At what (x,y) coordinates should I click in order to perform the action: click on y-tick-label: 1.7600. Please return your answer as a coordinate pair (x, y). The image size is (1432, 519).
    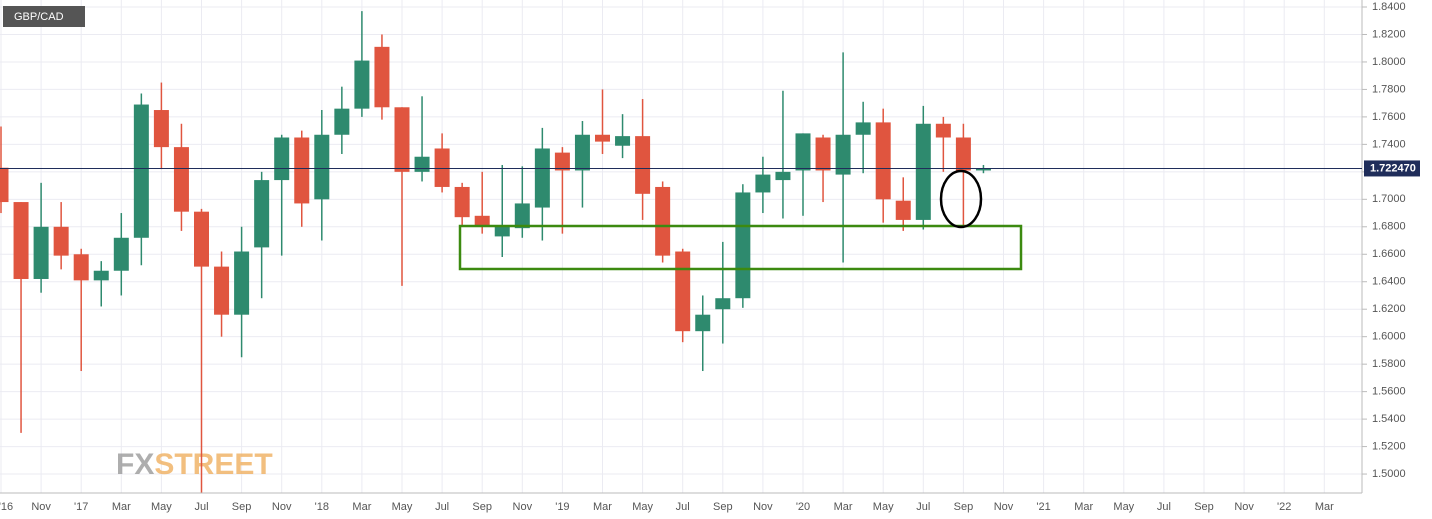
    Looking at the image, I should click on (1389, 117).